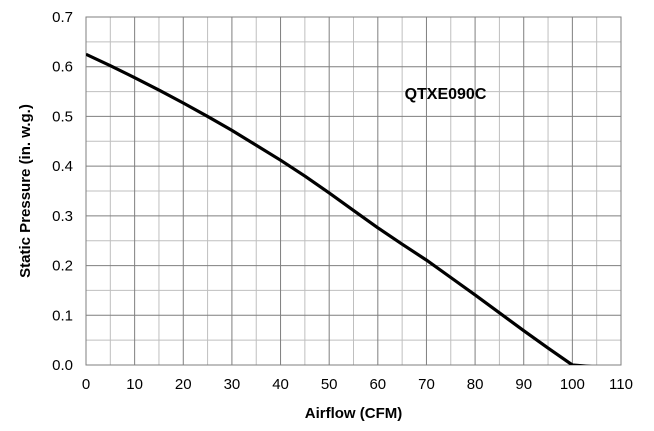 This screenshot has width=654, height=431. I want to click on x-axis-title: Airflow (CFM), so click(353, 413).